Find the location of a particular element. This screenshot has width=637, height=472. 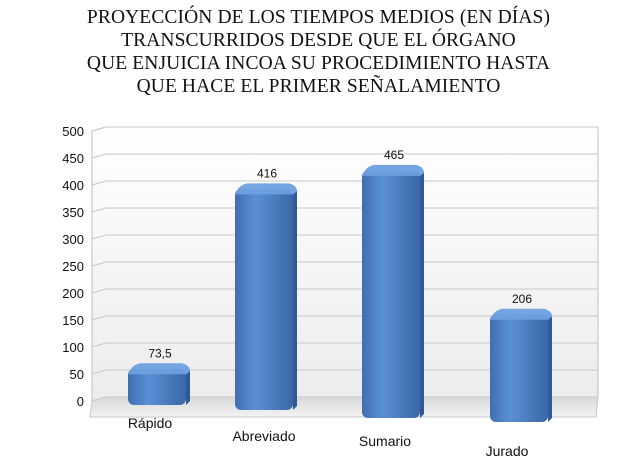

y-tick-label: 350 is located at coordinates (73, 212).